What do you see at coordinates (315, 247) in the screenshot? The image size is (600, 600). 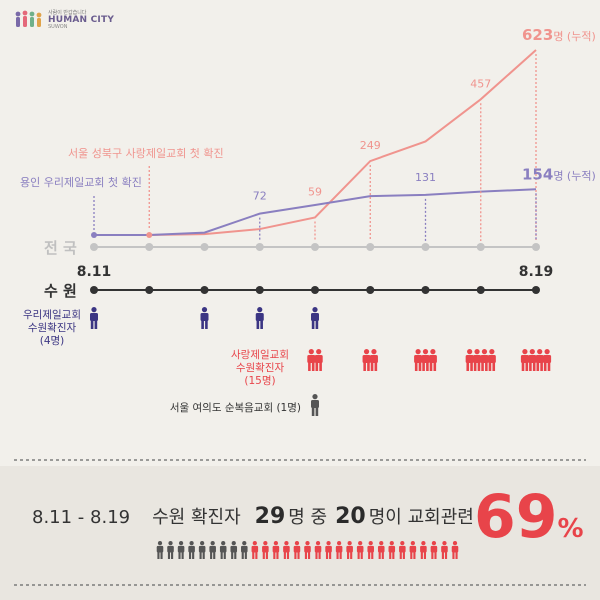 I see `national-axis-dot-8.15` at bounding box center [315, 247].